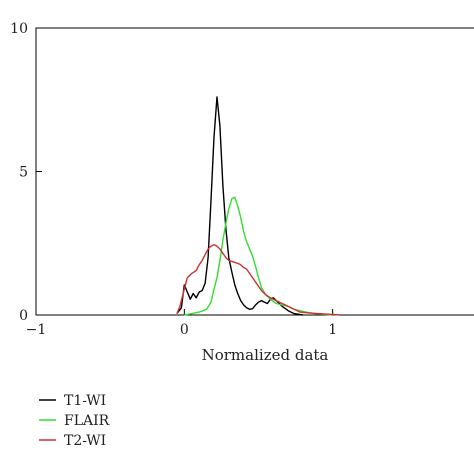  I want to click on x-axis-ticks: −1 0 1, so click(181, 323).